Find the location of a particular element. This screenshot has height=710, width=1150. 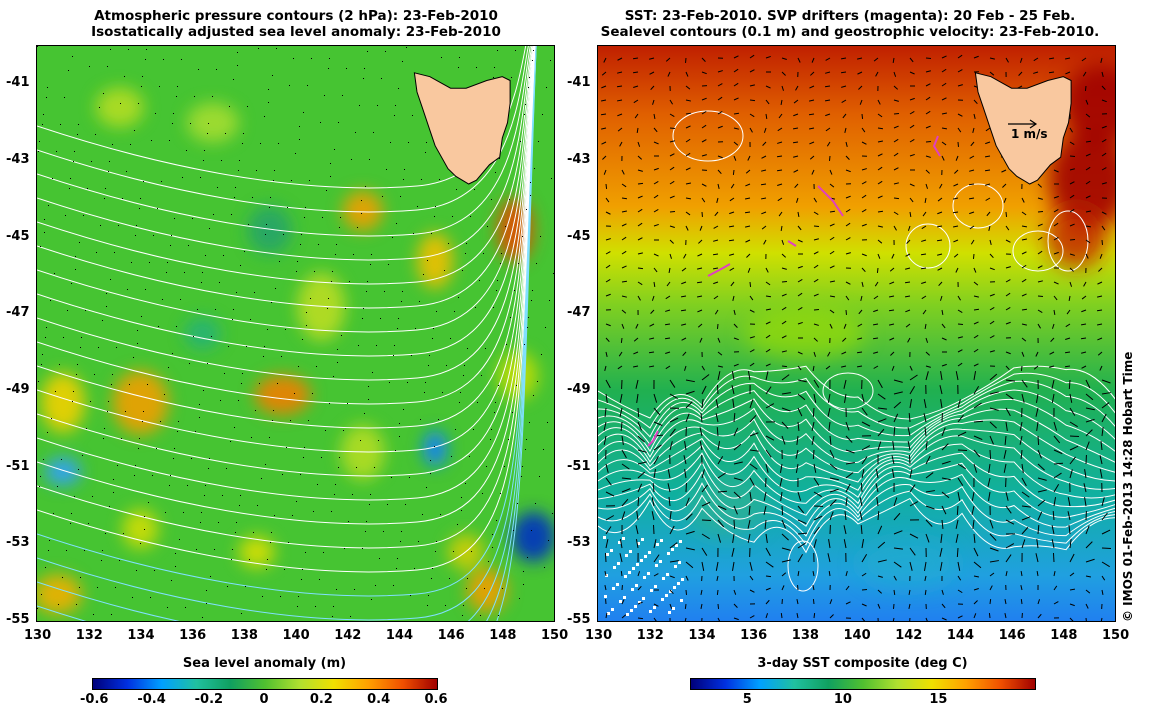

left-lon-tick-label: 140 is located at coordinates (296, 635).